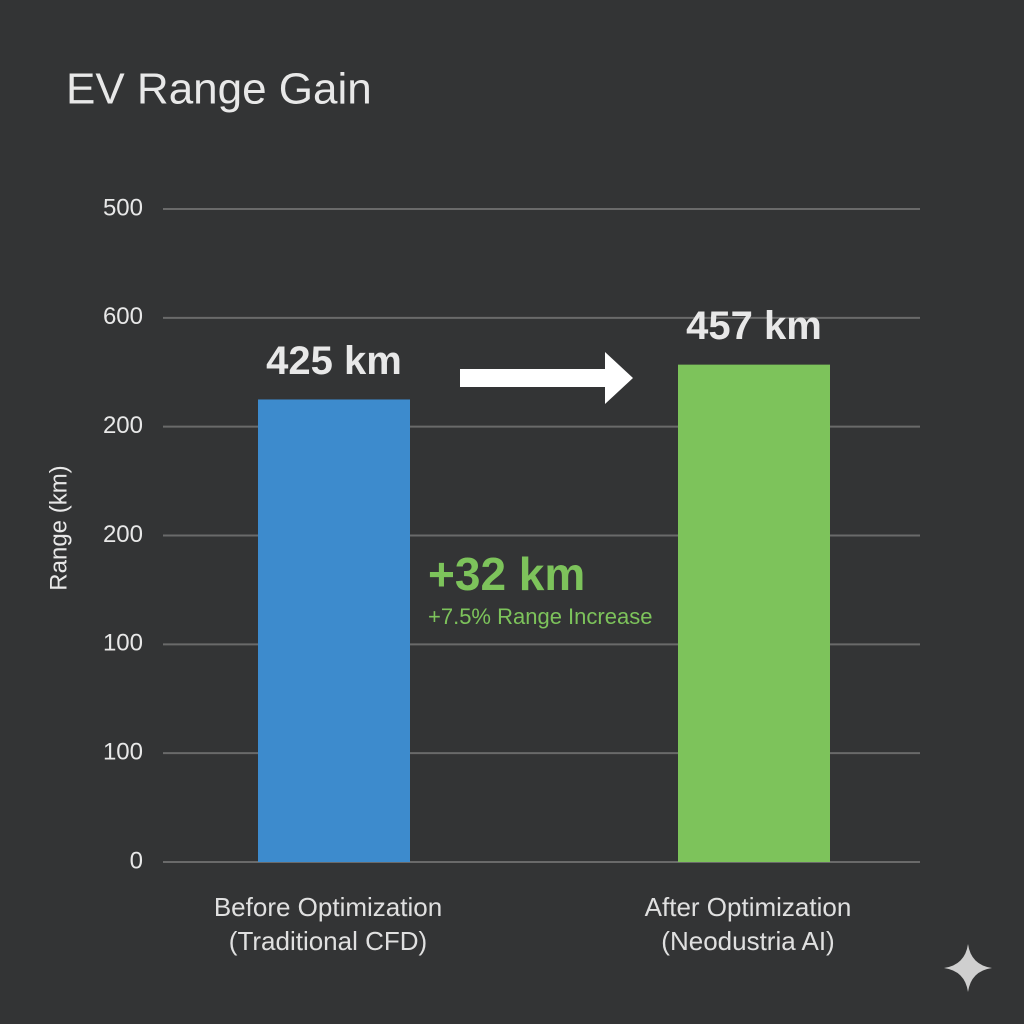 The width and height of the screenshot is (1024, 1024). What do you see at coordinates (123, 316) in the screenshot?
I see `y-tick-label: 600` at bounding box center [123, 316].